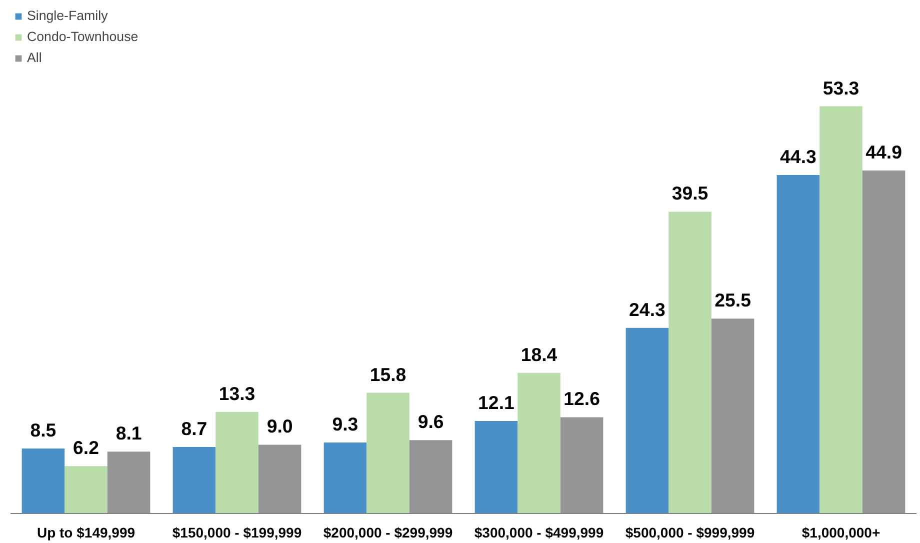  Describe the element at coordinates (237, 532) in the screenshot. I see `x-tick-label: $150,000 - $199,999` at that location.